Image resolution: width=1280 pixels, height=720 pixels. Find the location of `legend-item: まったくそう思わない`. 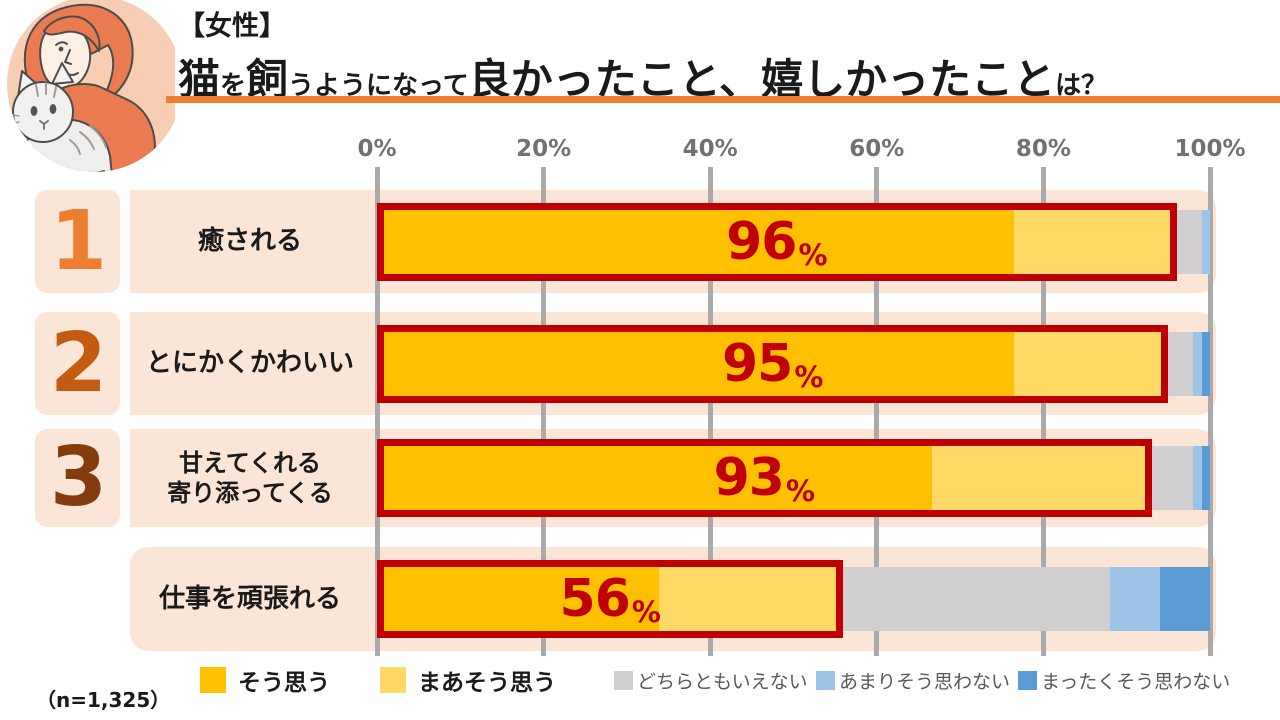

legend-item: まったくそう思わない is located at coordinates (1124, 680).